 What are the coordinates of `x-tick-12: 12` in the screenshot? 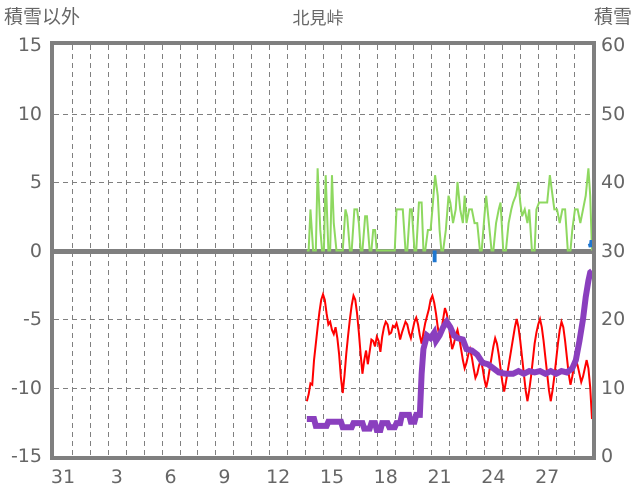 It's located at (278, 477).